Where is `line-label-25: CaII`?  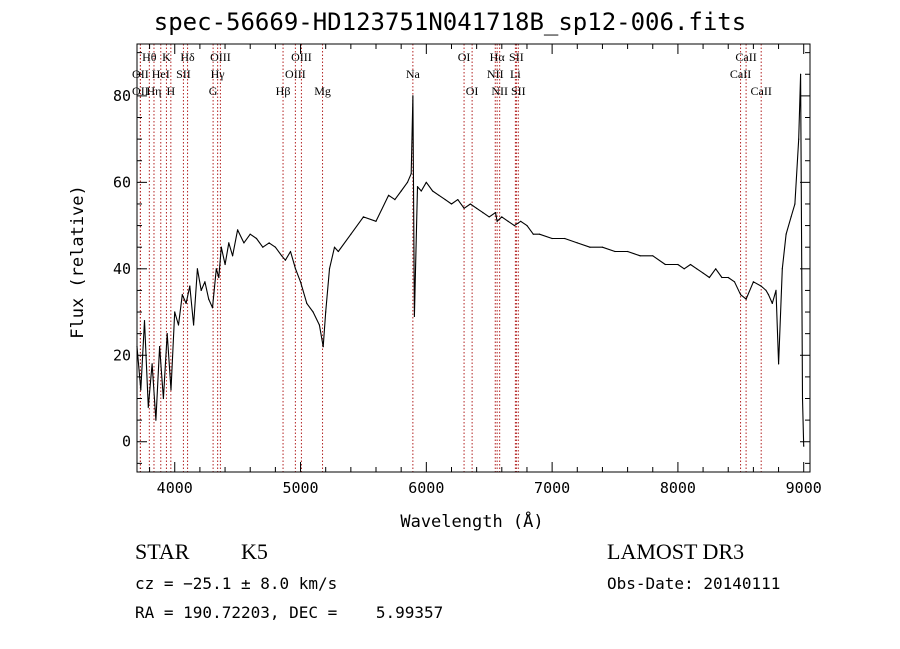
line-label-25: CaII is located at coordinates (745, 57).